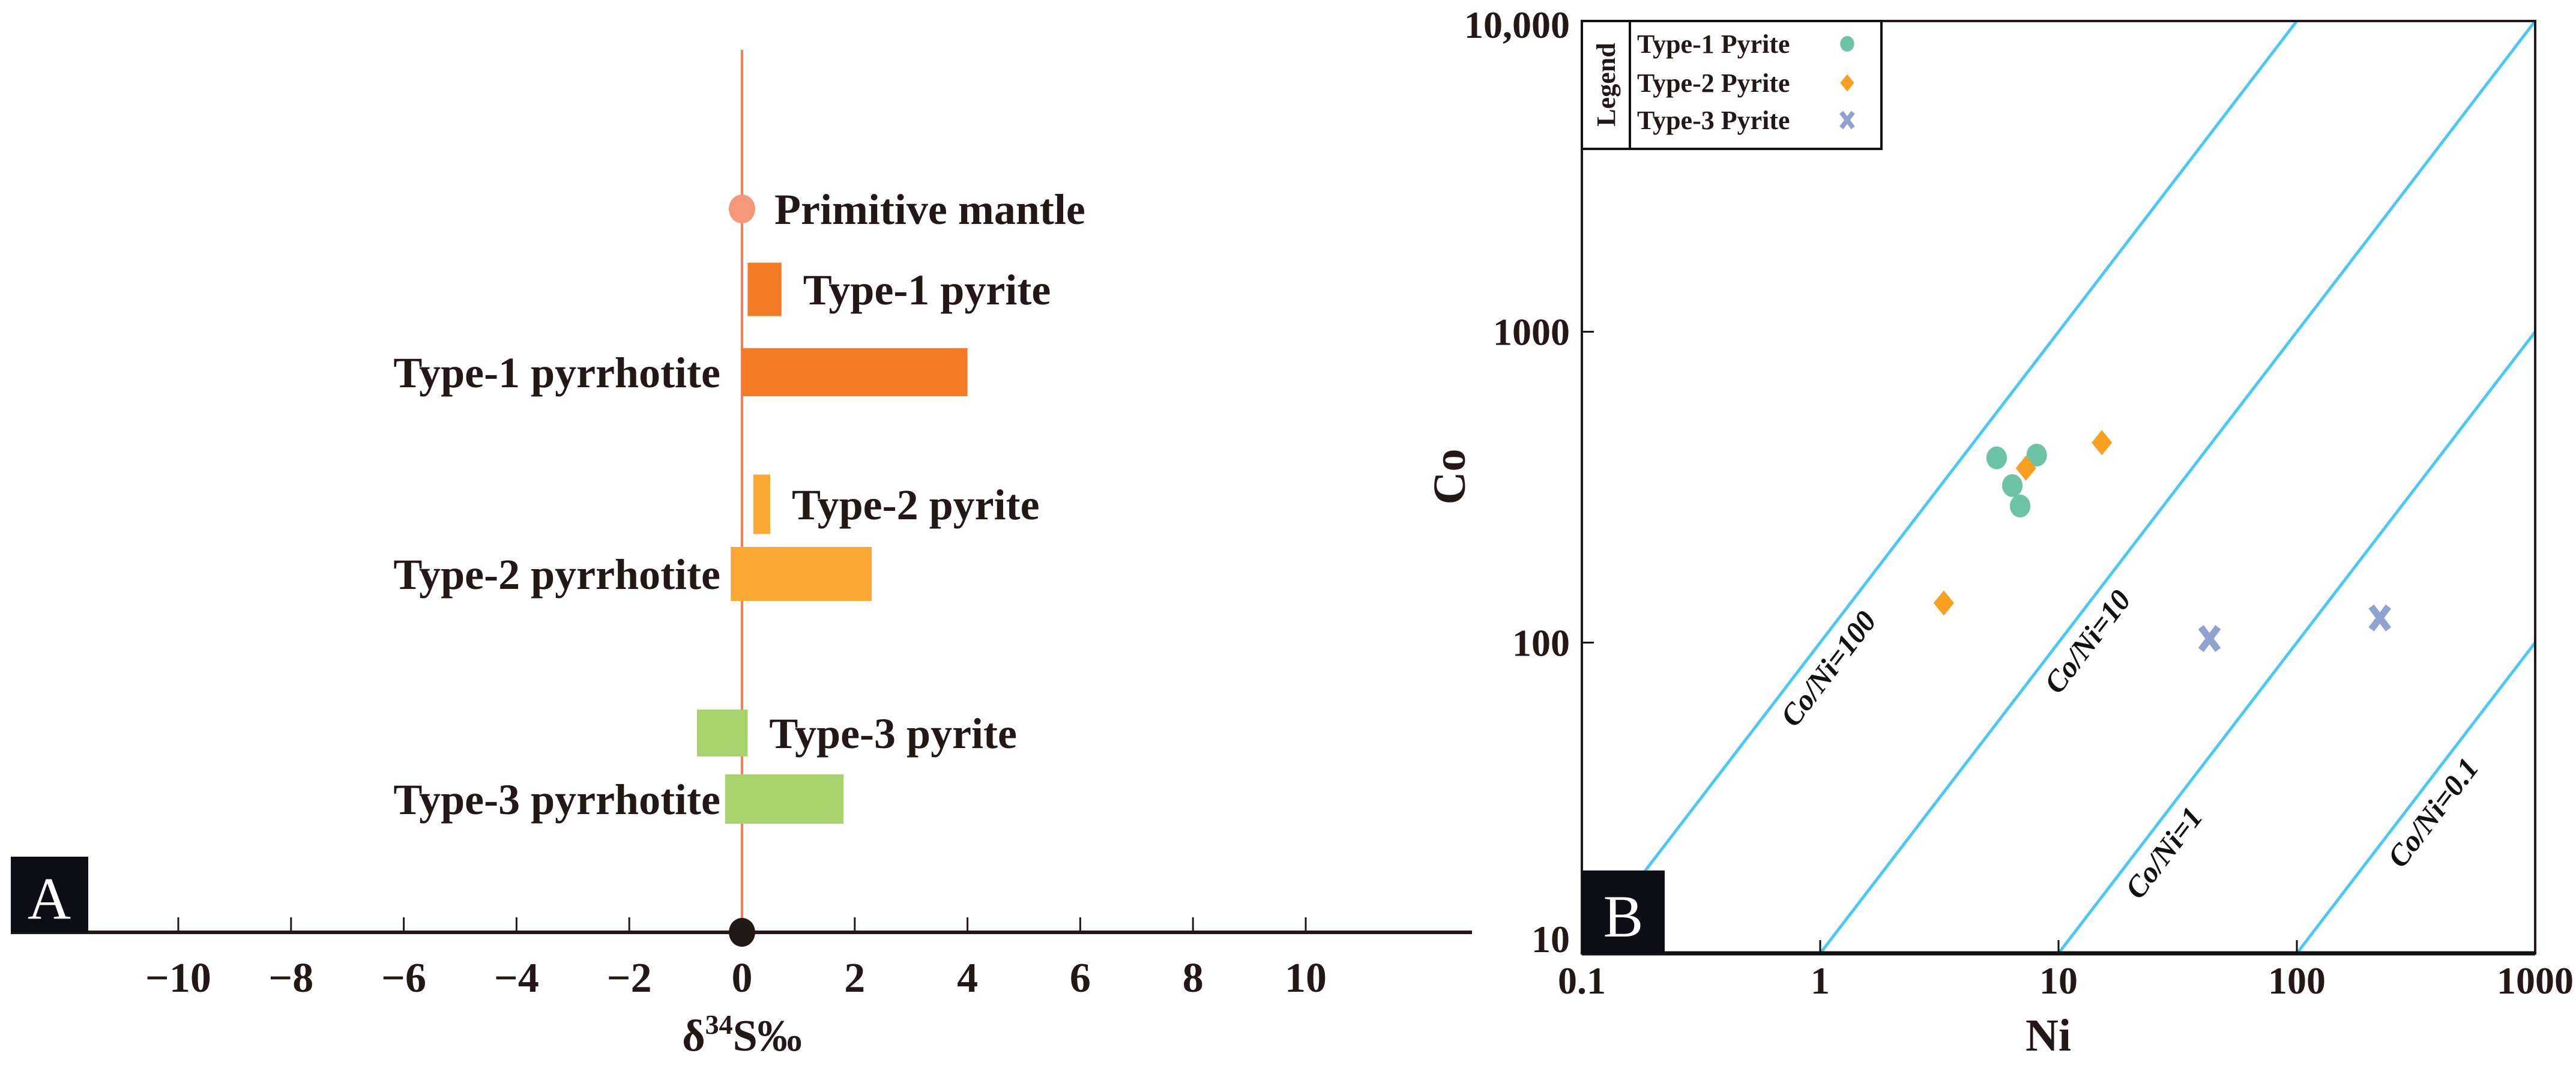  Describe the element at coordinates (742, 209) in the screenshot. I see `primitive-mantle-point` at that location.